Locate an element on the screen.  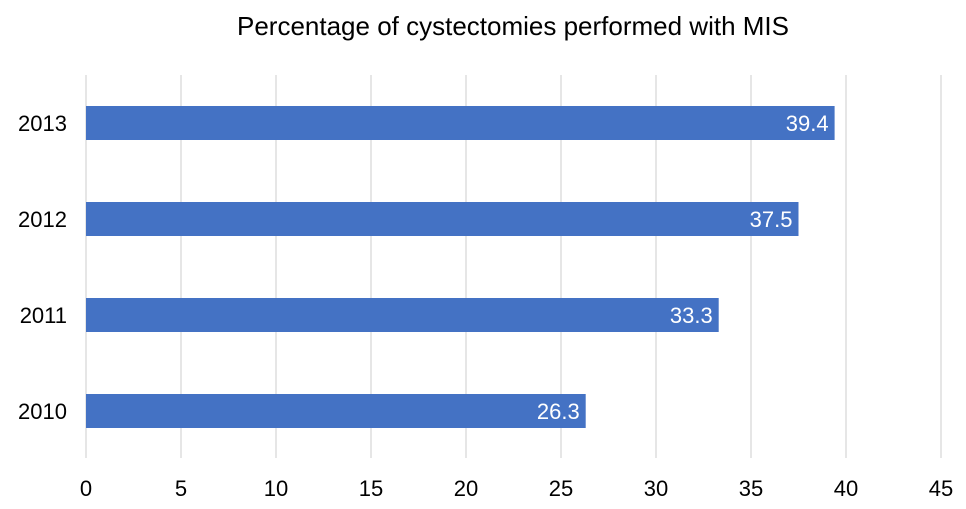
x-tick-label: 5 is located at coordinates (181, 488).